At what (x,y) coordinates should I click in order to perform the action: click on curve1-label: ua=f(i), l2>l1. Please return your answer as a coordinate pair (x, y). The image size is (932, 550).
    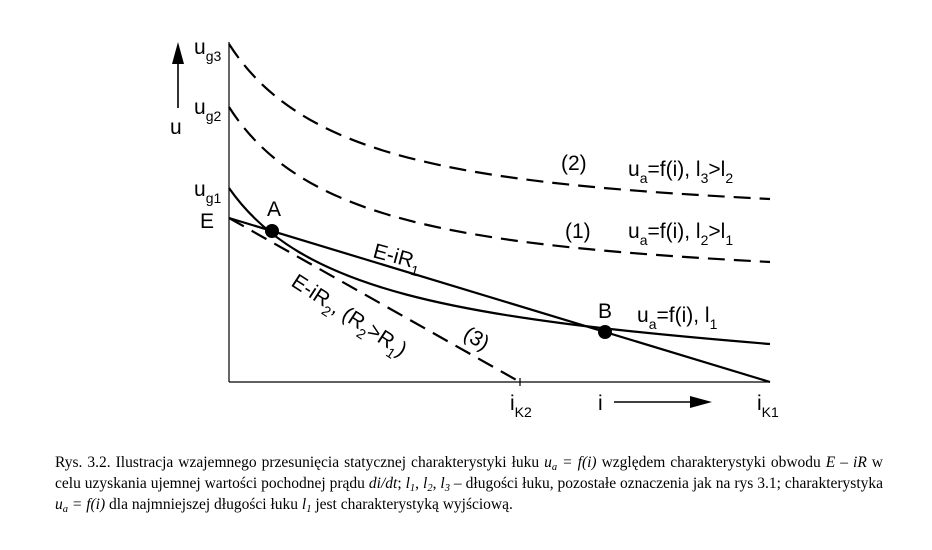
    Looking at the image, I should click on (680, 234).